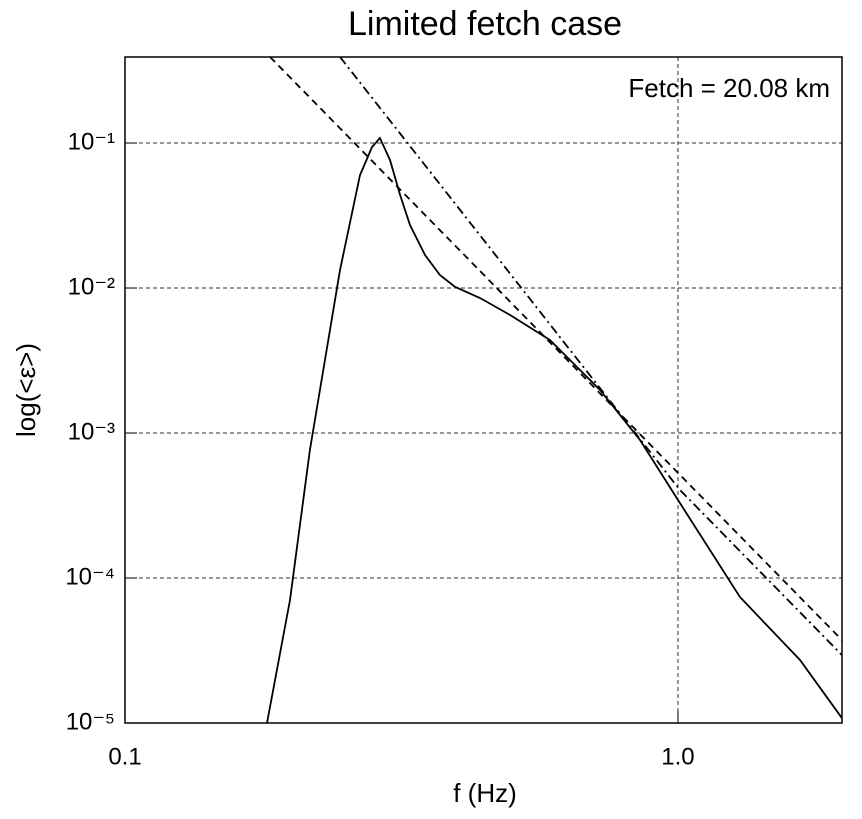 This screenshot has width=862, height=819. I want to click on y-tick-label: 10⁻¹, so click(91, 141).